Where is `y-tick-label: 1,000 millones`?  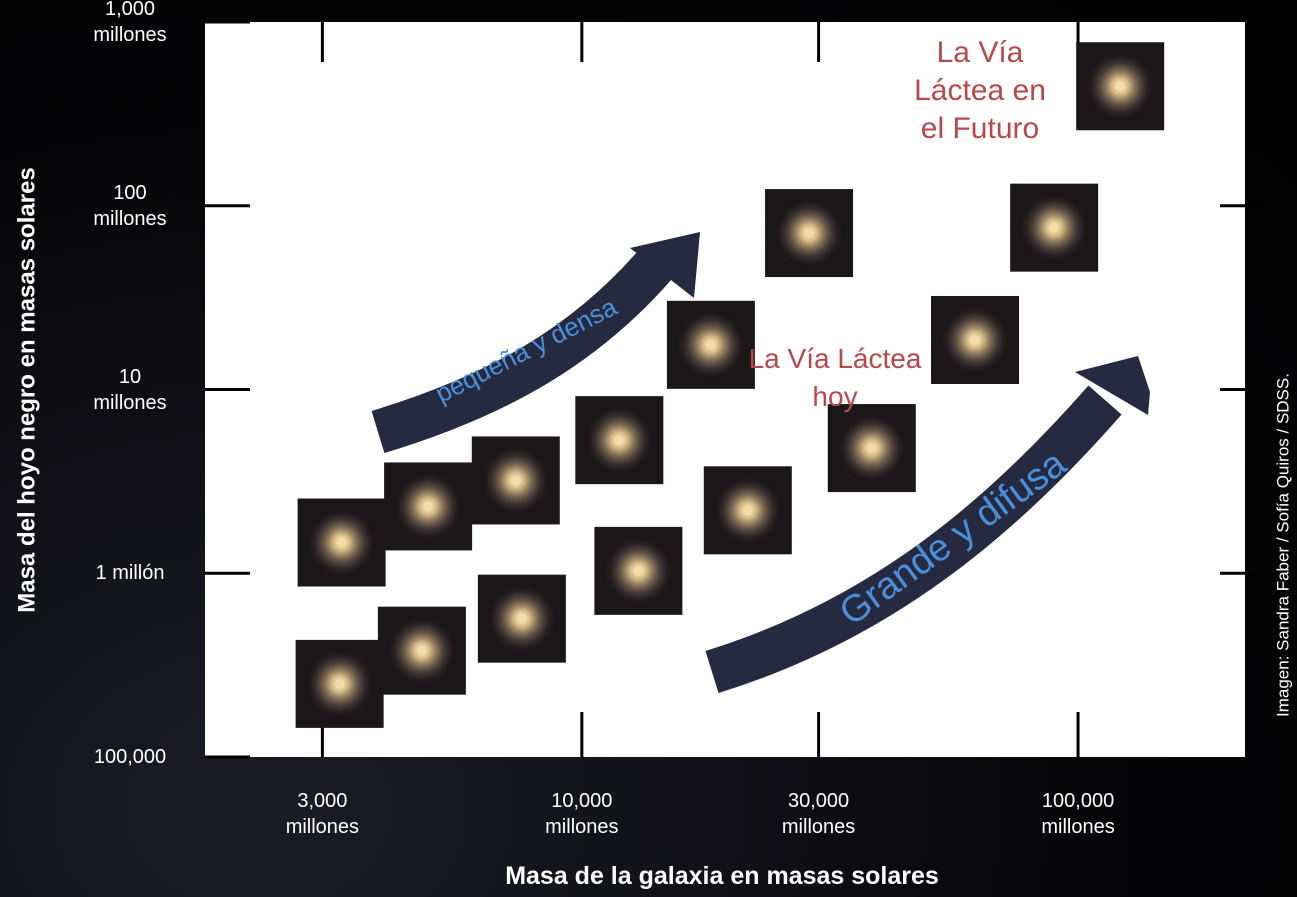 y-tick-label: 1,000 millones is located at coordinates (130, 23).